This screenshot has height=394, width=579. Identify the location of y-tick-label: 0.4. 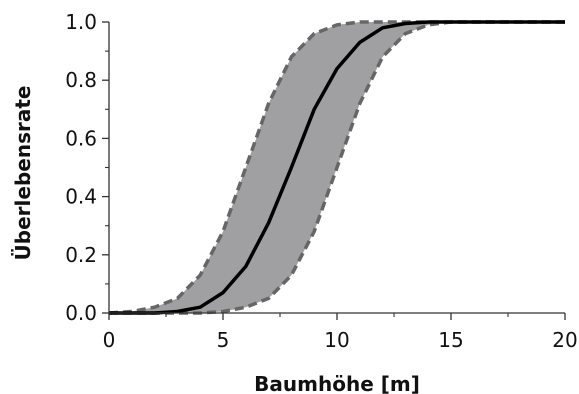
(81, 197).